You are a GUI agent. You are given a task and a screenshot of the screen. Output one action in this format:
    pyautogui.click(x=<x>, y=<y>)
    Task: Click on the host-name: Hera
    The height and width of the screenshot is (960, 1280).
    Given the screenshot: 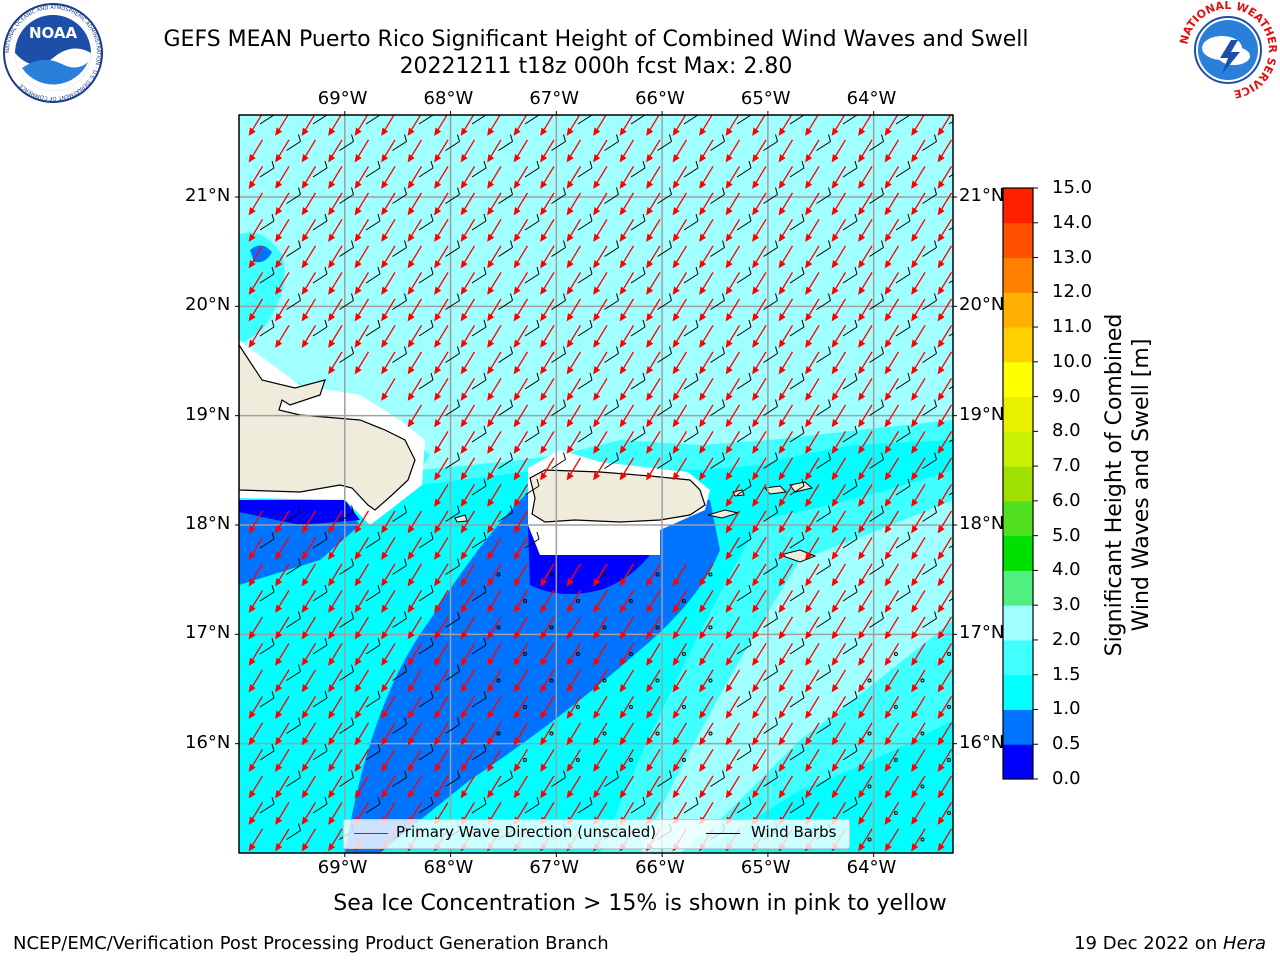 What is the action you would take?
    pyautogui.click(x=1244, y=943)
    